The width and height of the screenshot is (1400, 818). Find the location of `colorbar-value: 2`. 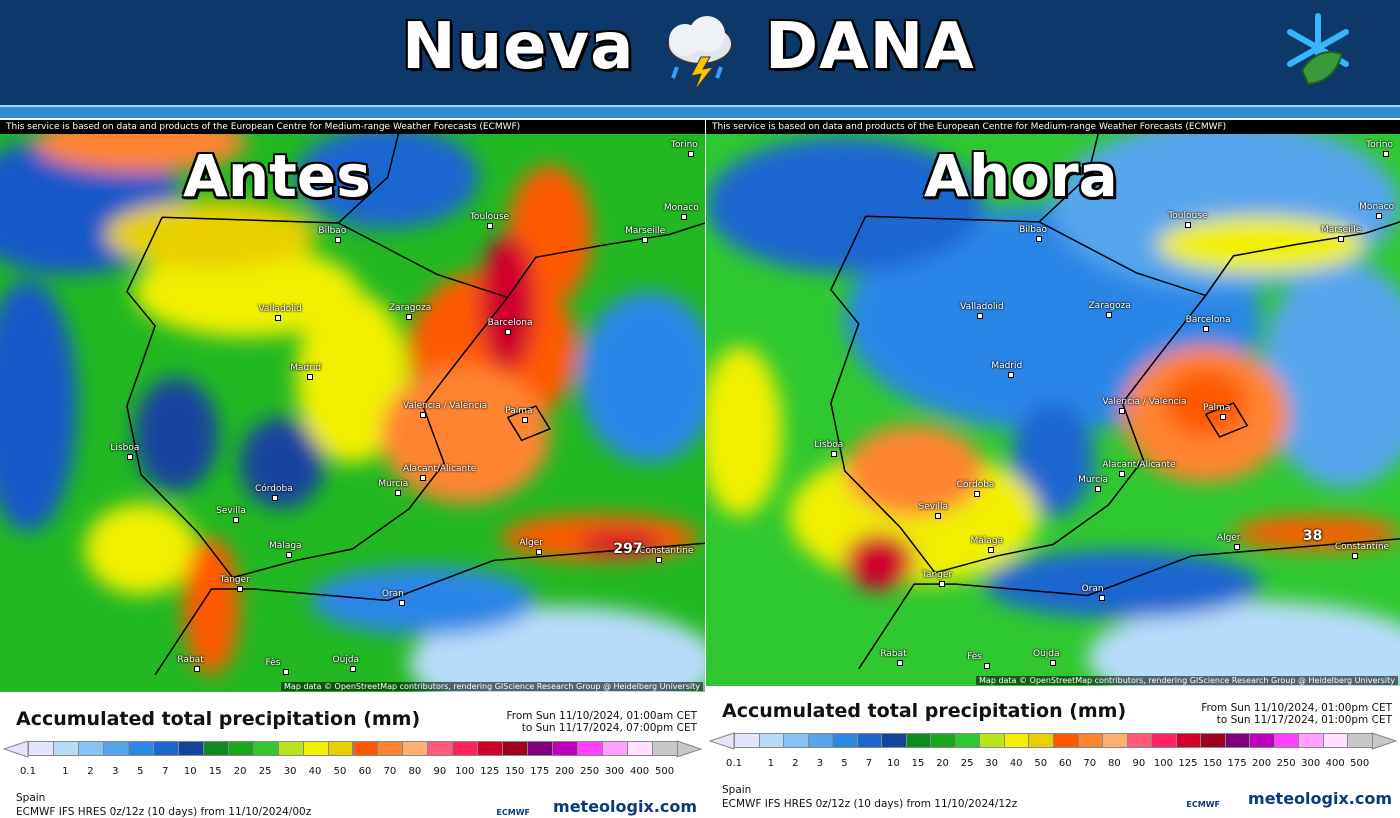

colorbar-value: 2 is located at coordinates (795, 763).